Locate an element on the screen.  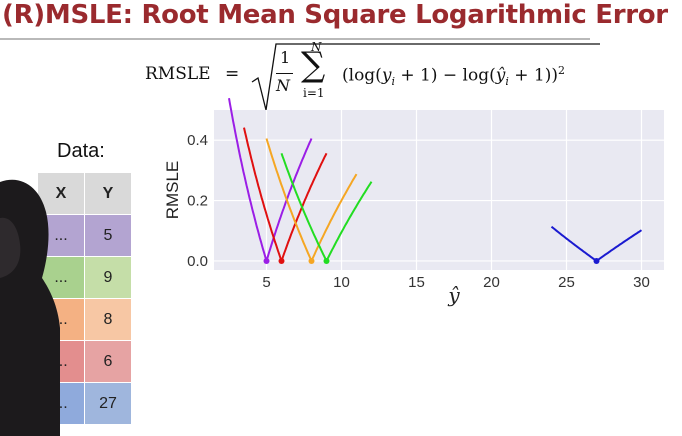
title-underline is located at coordinates (295, 39).